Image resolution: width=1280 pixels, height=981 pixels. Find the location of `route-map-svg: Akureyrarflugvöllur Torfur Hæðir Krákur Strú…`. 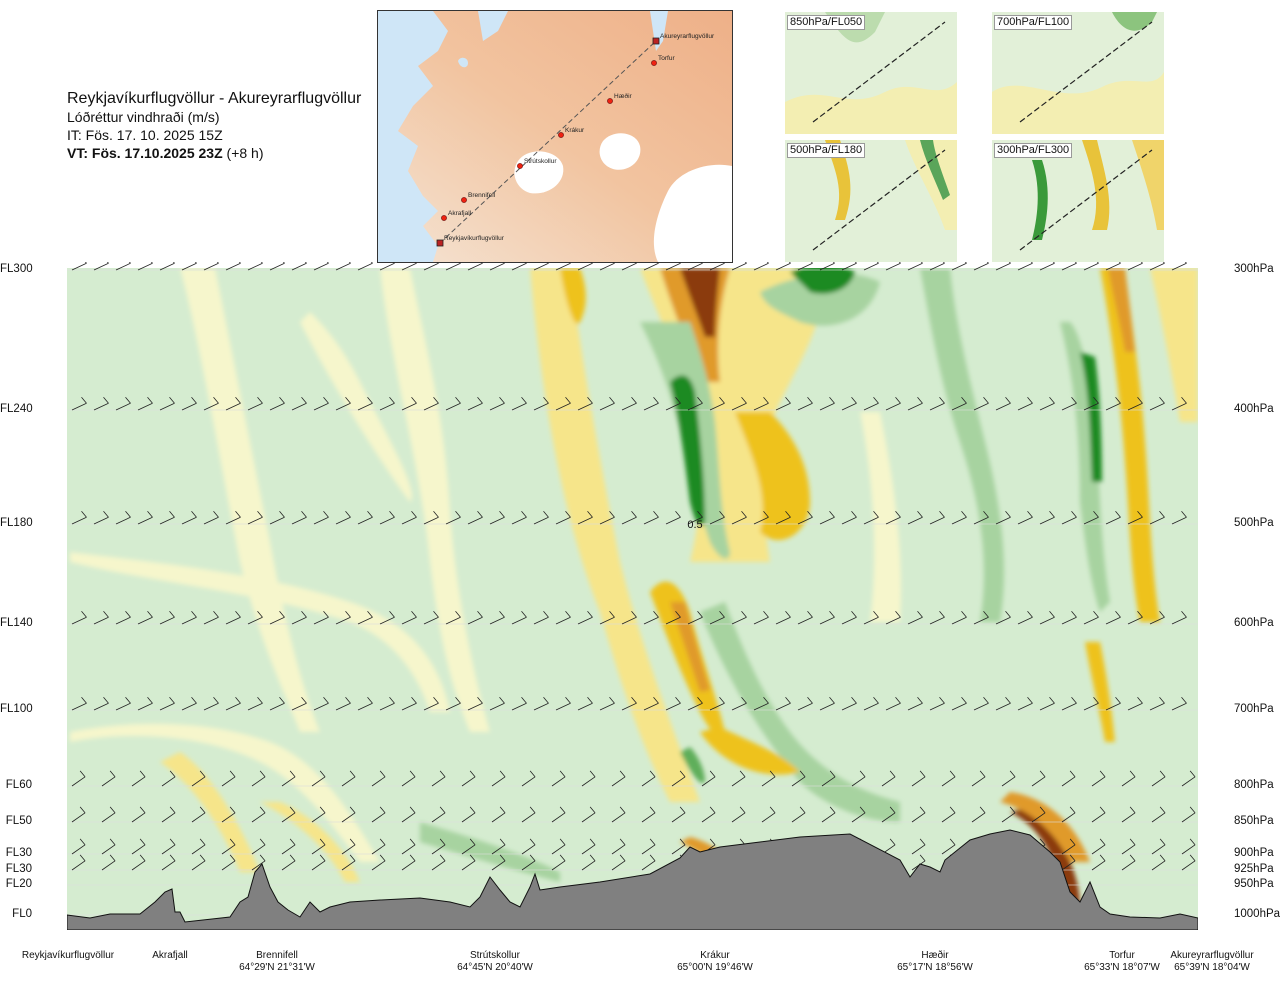

route-map-svg: Akureyrarflugvöllur Torfur Hæðir Krákur Strú… is located at coordinates (555, 136).